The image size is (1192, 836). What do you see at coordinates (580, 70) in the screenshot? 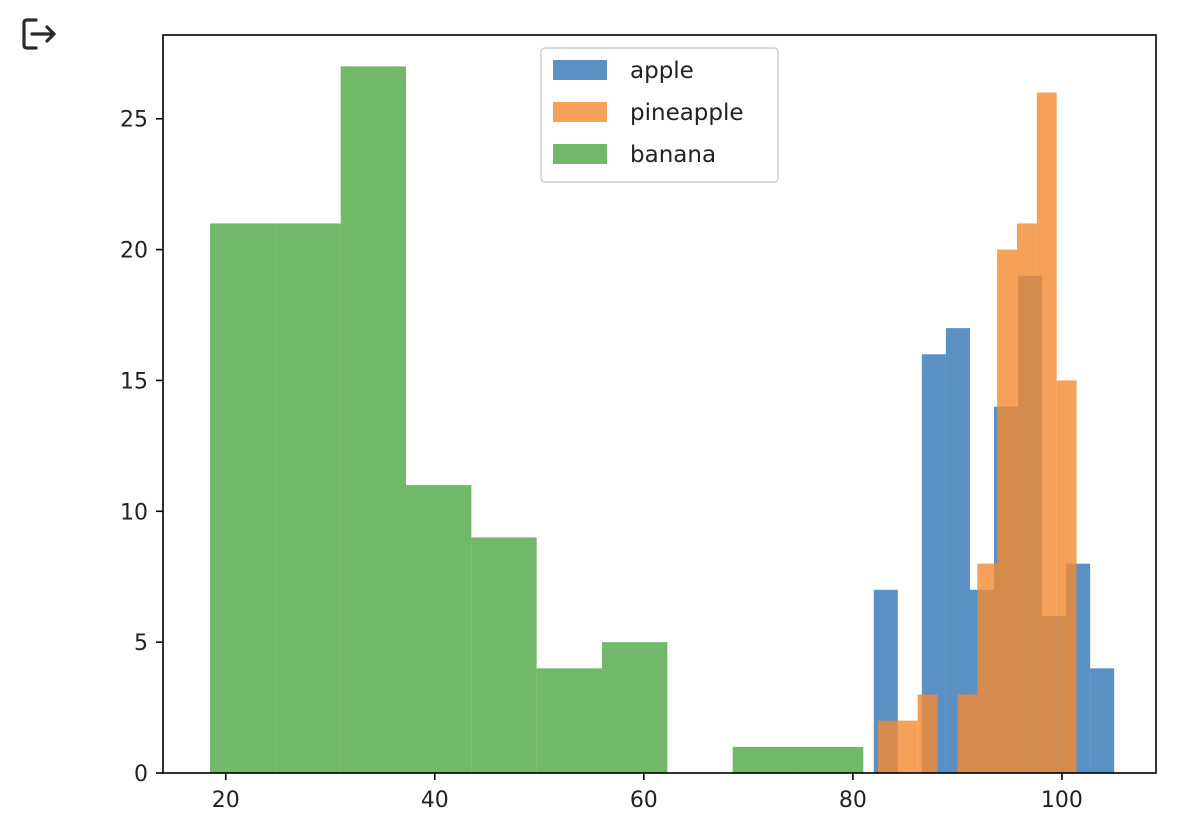
I see `legend-swatch-apple` at bounding box center [580, 70].